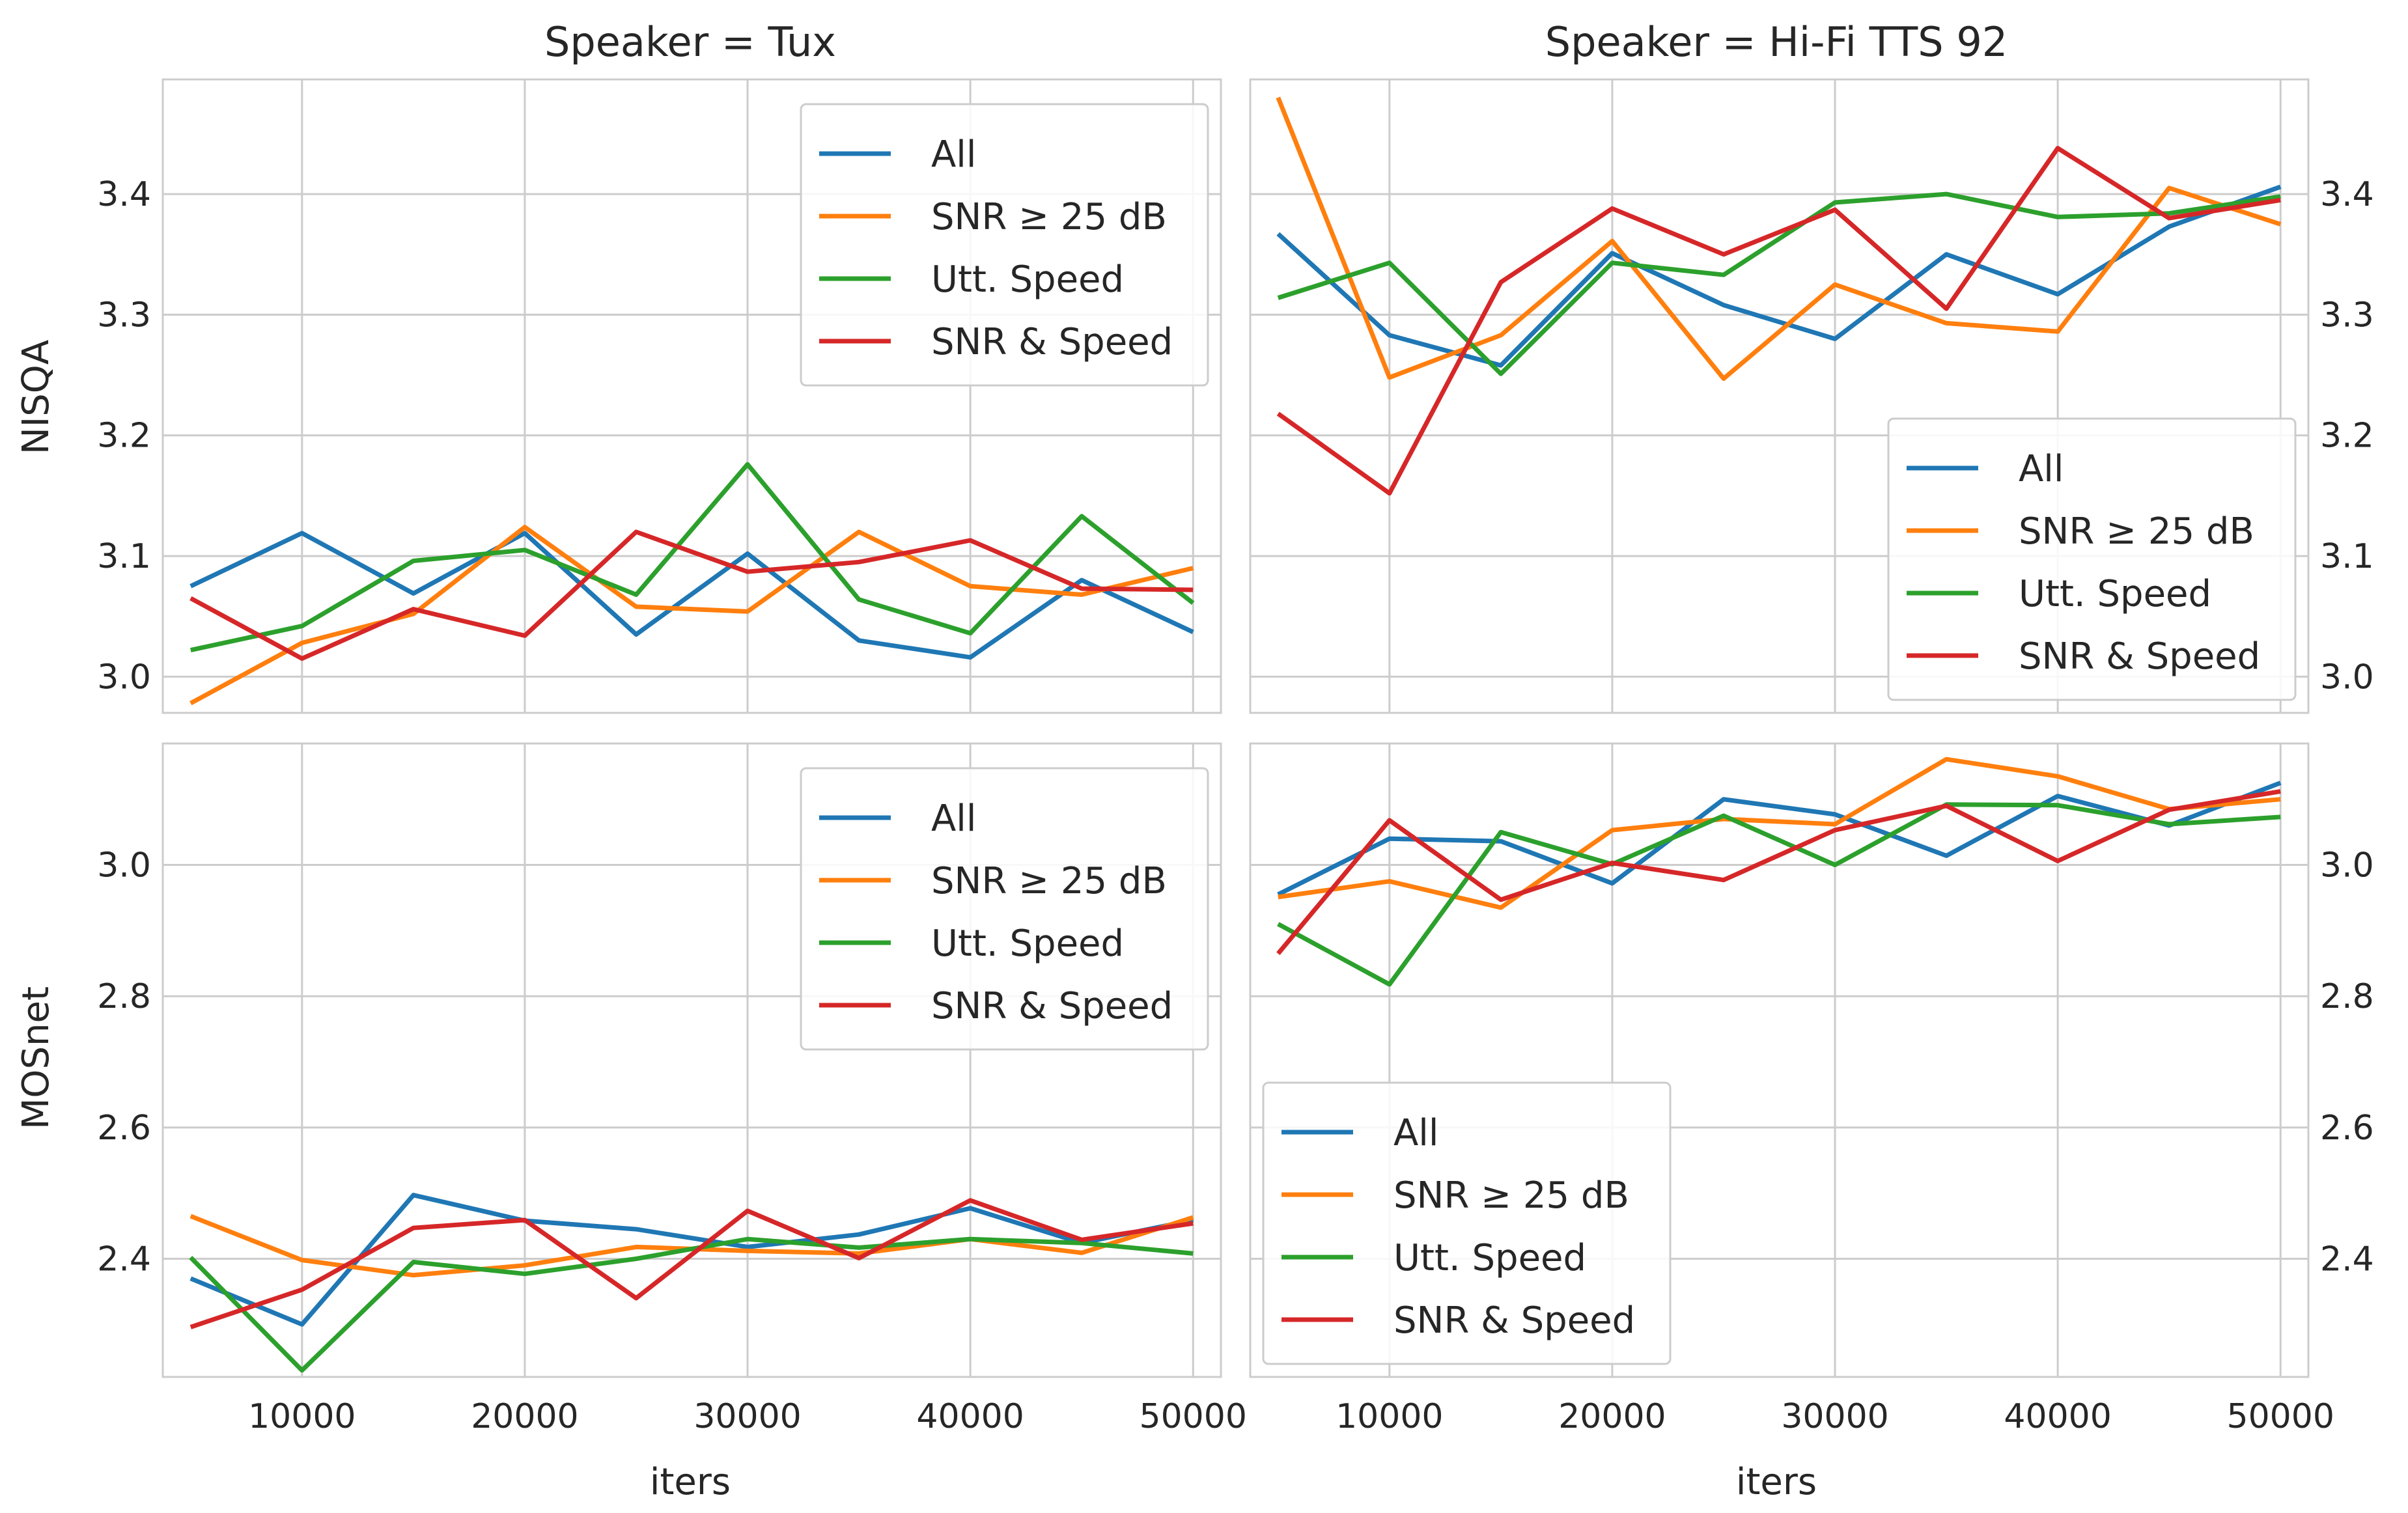 This screenshot has height=1513, width=2408. I want to click on legend-mosnet-hifi: All SNR ≥ 25 dB Utt. Speed SNR & Speed, so click(1467, 1223).